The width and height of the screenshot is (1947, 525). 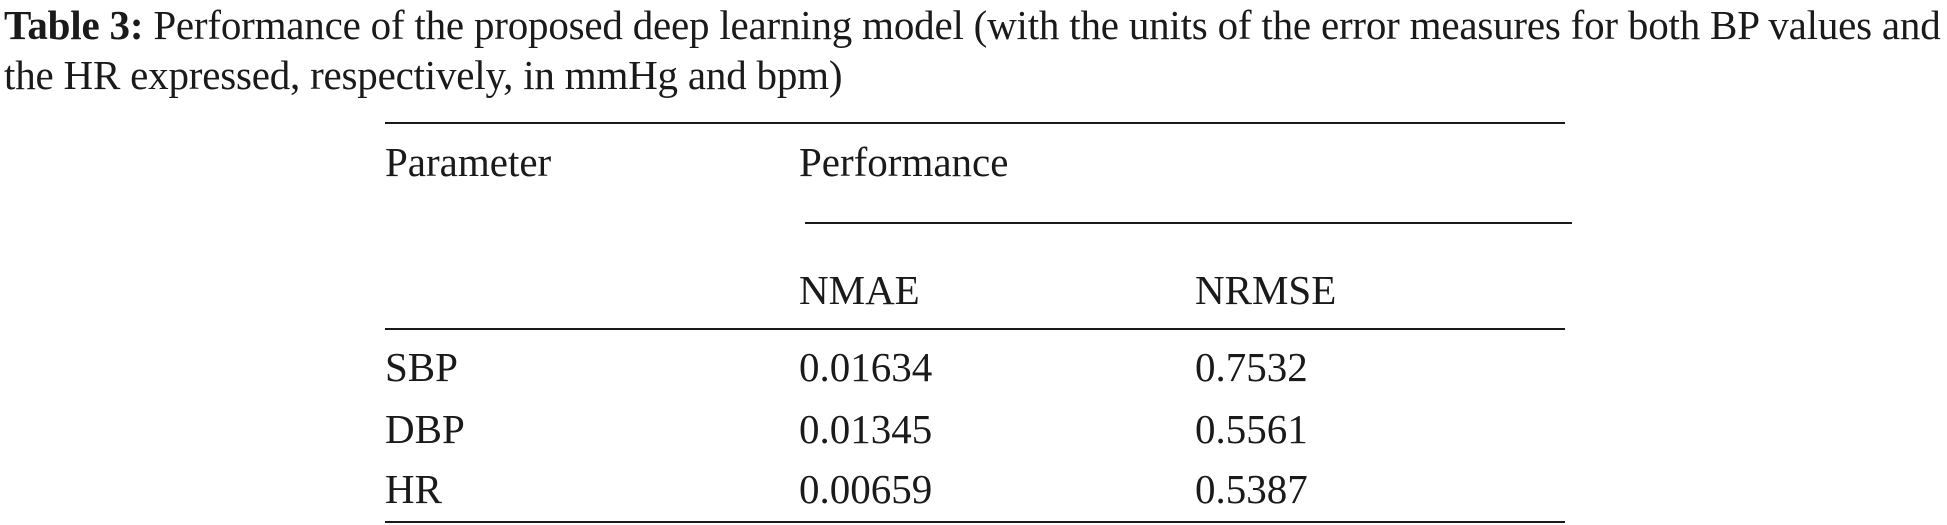 I want to click on row-hr-parameter: HR, so click(x=413, y=489).